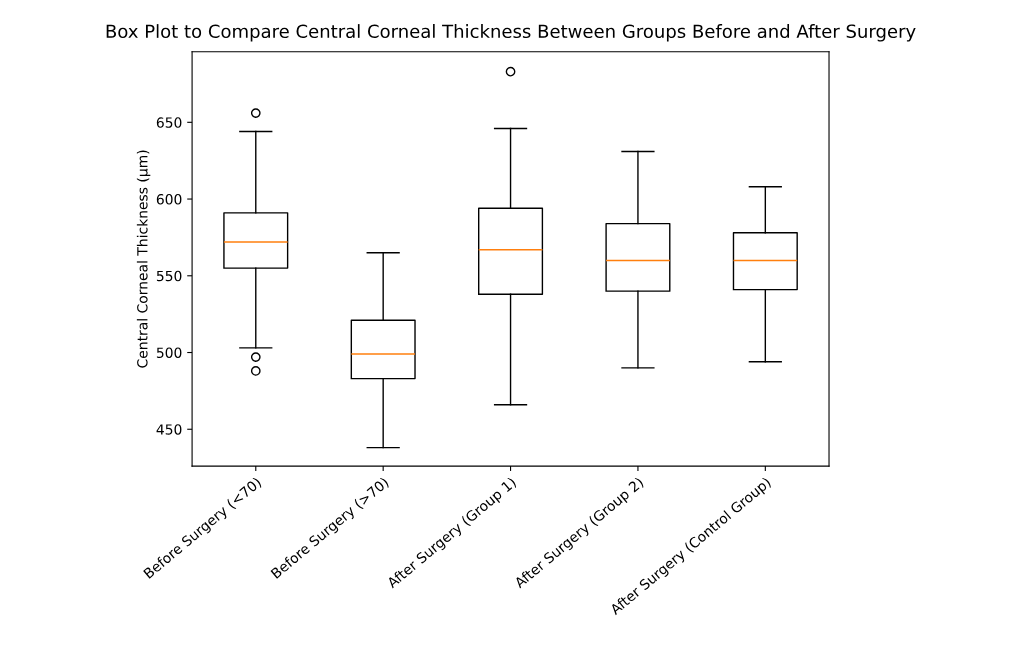 The image size is (1011, 663). Describe the element at coordinates (511, 33) in the screenshot. I see `chart-title: Box Plot to Compare Central Corneal Thickness Between Groups Before and After Surgery` at that location.